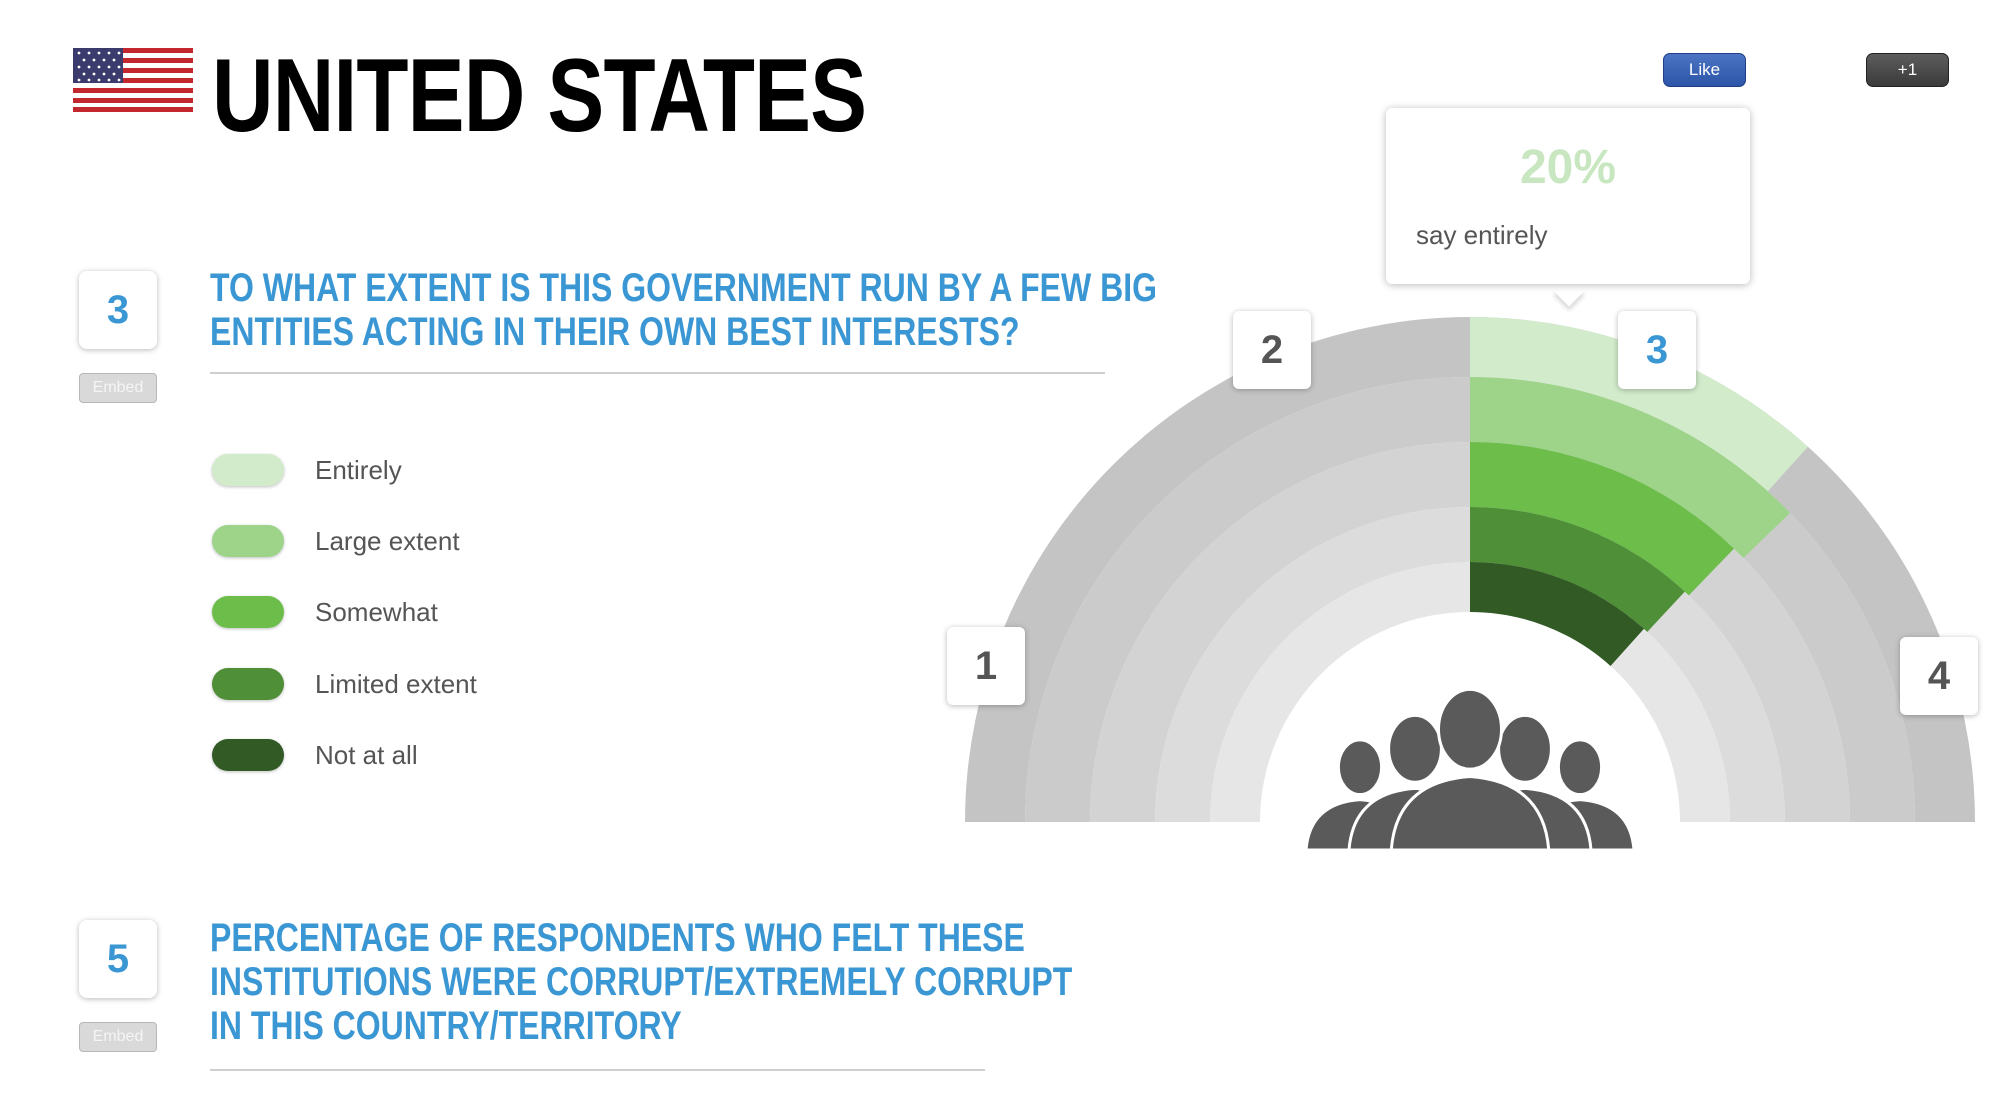  What do you see at coordinates (396, 684) in the screenshot?
I see `legend-label: Limited extent` at bounding box center [396, 684].